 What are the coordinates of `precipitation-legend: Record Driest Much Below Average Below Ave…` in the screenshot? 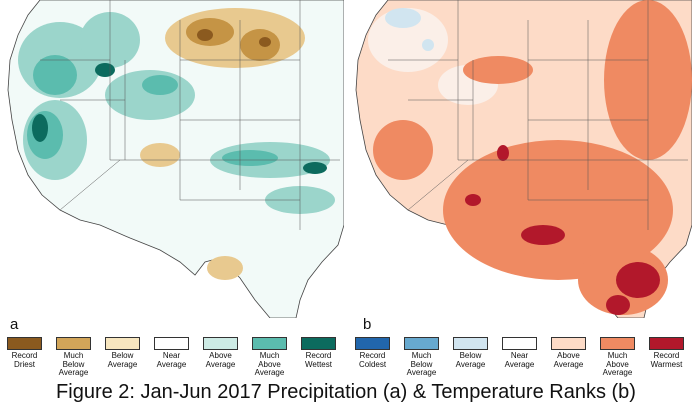 It's located at (171, 357).